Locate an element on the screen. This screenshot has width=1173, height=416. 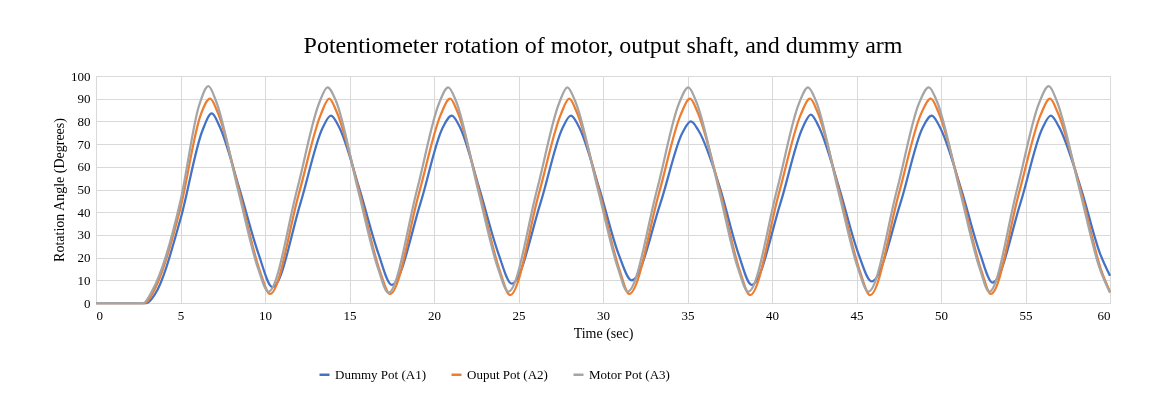
x-tick-label: 40 is located at coordinates (772, 315).